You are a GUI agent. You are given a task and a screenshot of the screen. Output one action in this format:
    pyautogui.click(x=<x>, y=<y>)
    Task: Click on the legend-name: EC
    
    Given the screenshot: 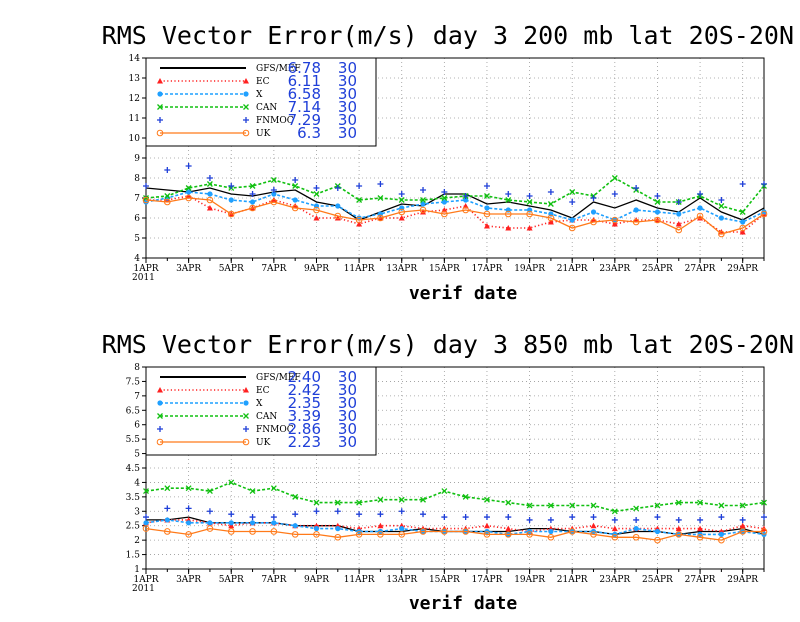 What is the action you would take?
    pyautogui.click(x=263, y=82)
    